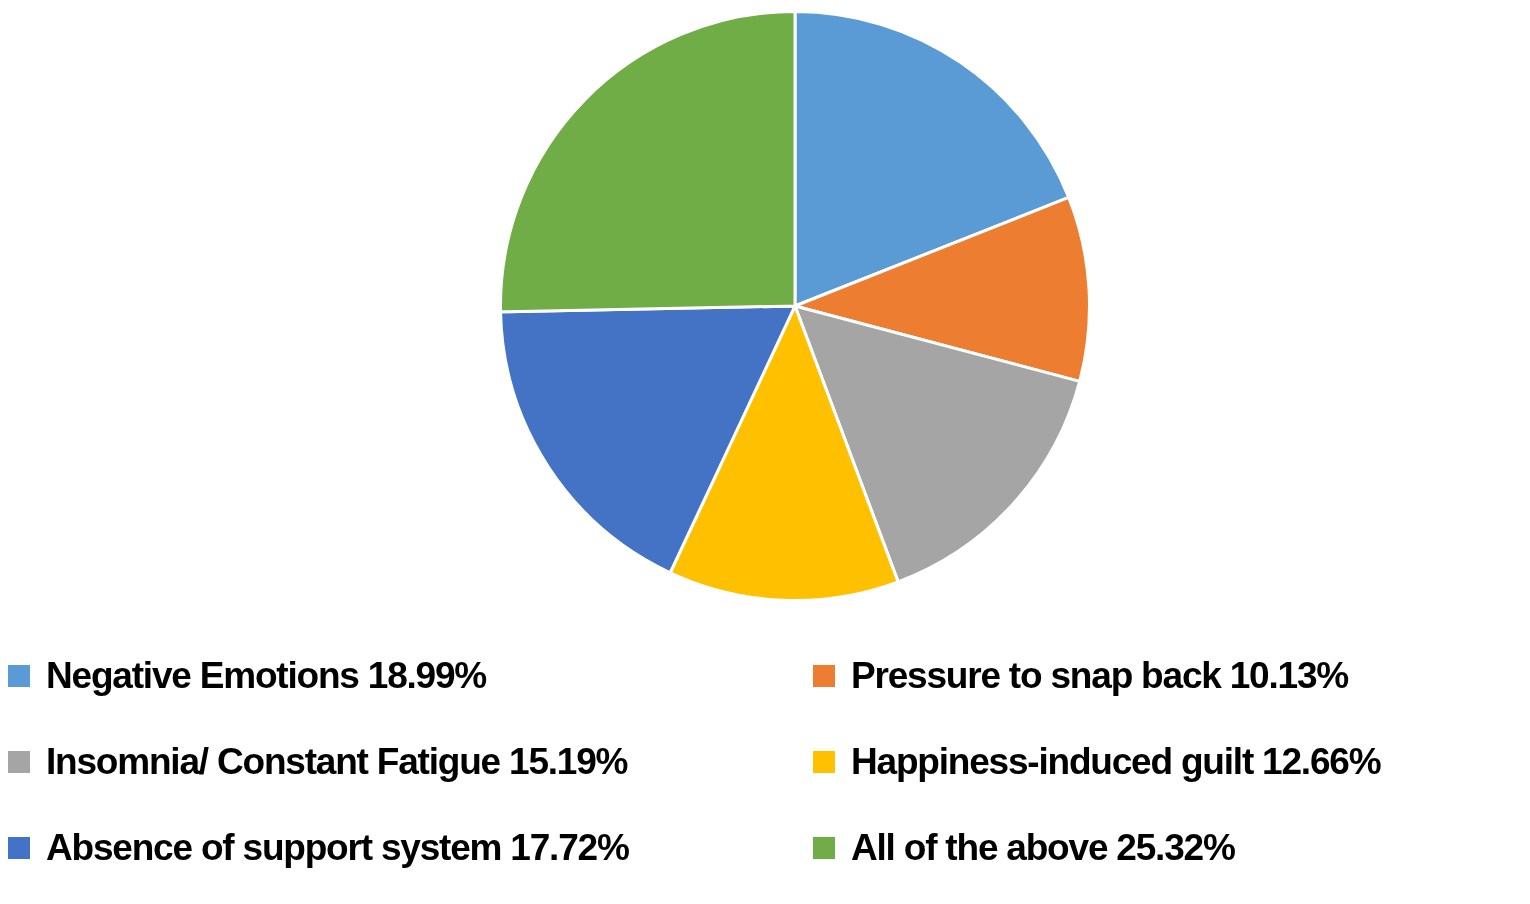 The width and height of the screenshot is (1530, 904). What do you see at coordinates (337, 762) in the screenshot?
I see `legend-label: Insomnia/ Constant Fatigue 15.19%` at bounding box center [337, 762].